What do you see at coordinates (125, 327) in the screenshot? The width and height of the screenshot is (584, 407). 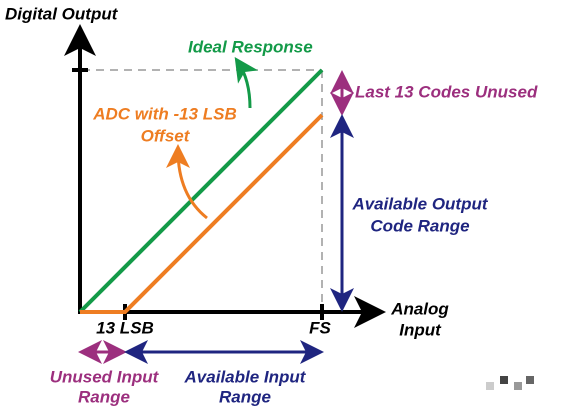 I see `tick-label: 13 LSB` at bounding box center [125, 327].